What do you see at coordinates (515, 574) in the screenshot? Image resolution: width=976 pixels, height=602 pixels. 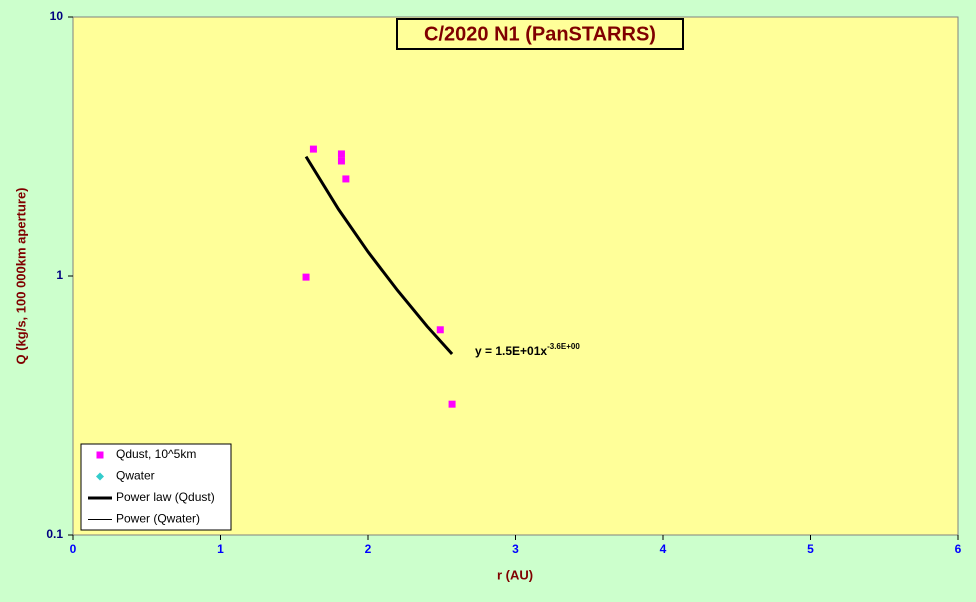 I see `x-axis-label: r (AU)` at bounding box center [515, 574].